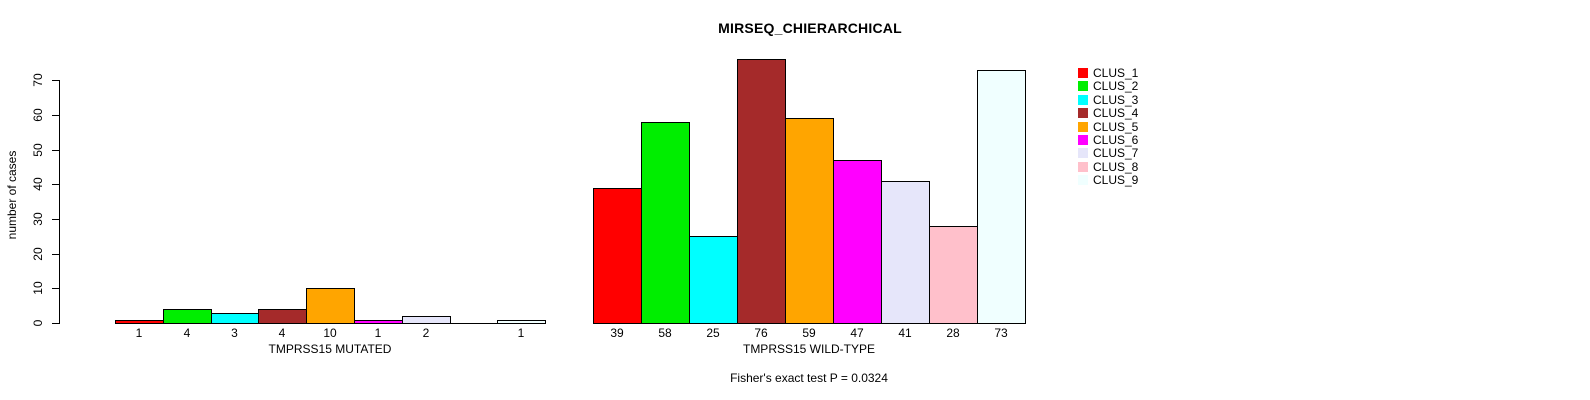  What do you see at coordinates (809, 333) in the screenshot?
I see `bar-value-label: 59` at bounding box center [809, 333].